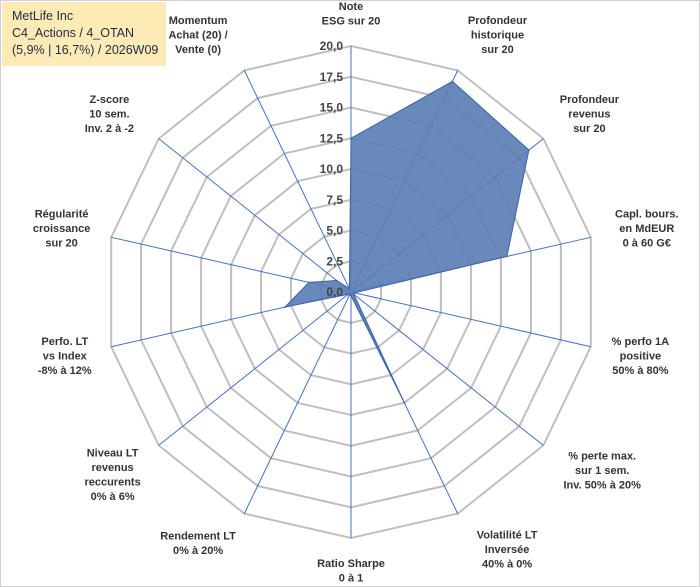 The image size is (700, 587). I want to click on portfolio-path: C4_Actions / 4_OTAN, so click(73, 33).